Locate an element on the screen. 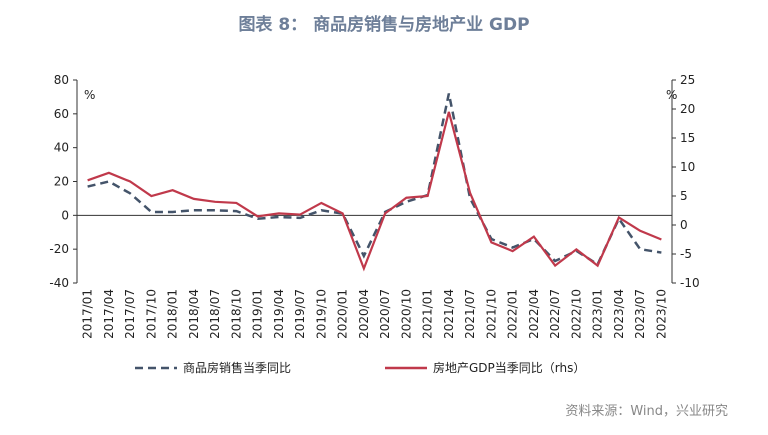 This screenshot has height=435, width=768. source: 资料来源：Wind，兴业研究 is located at coordinates (646, 411).